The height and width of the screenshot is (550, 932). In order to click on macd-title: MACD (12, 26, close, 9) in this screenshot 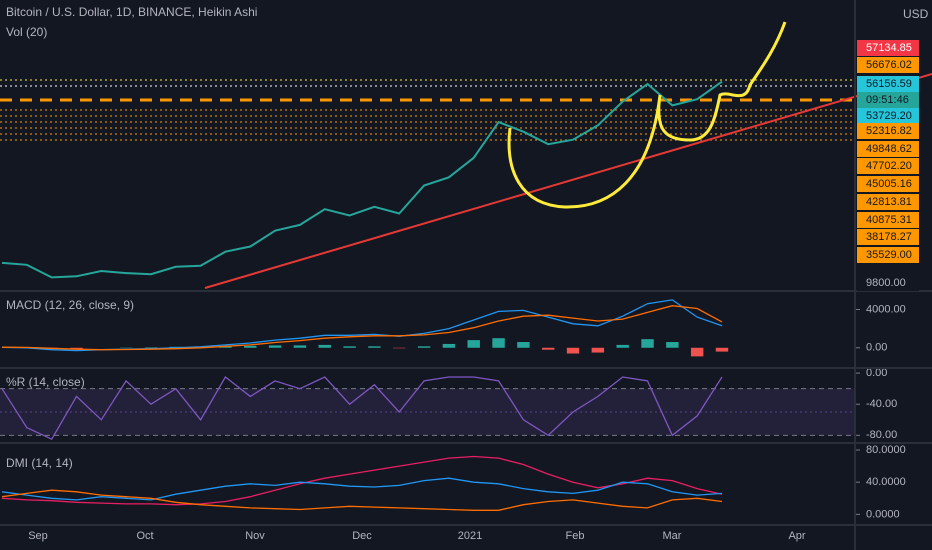, I will do `click(70, 305)`.